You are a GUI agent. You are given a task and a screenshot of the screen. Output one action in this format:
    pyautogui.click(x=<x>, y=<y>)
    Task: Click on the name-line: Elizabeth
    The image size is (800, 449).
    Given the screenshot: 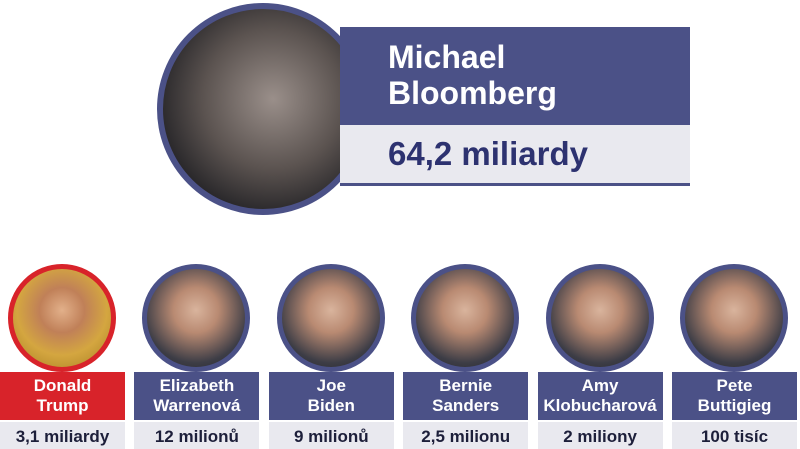 What is the action you would take?
    pyautogui.click(x=197, y=385)
    